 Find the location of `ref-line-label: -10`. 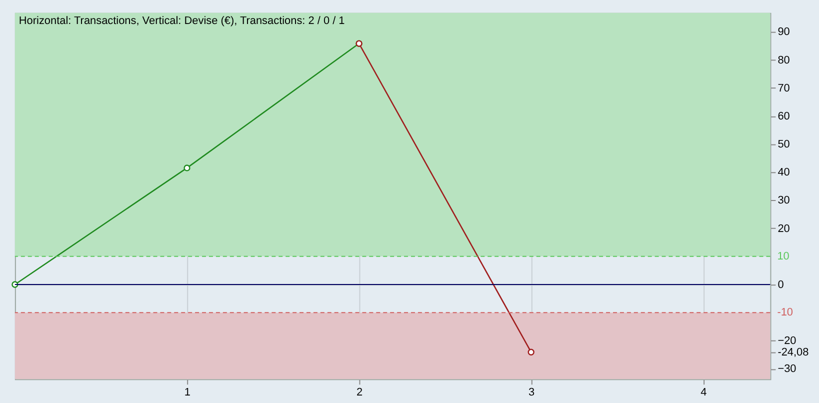

ref-line-label: -10 is located at coordinates (785, 312).